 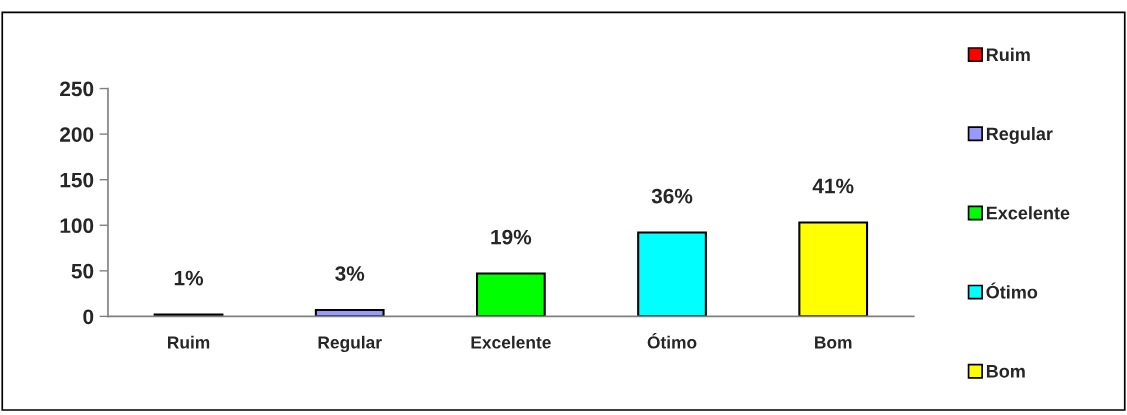 I want to click on x-tick-label: Excelente, so click(x=511, y=342).